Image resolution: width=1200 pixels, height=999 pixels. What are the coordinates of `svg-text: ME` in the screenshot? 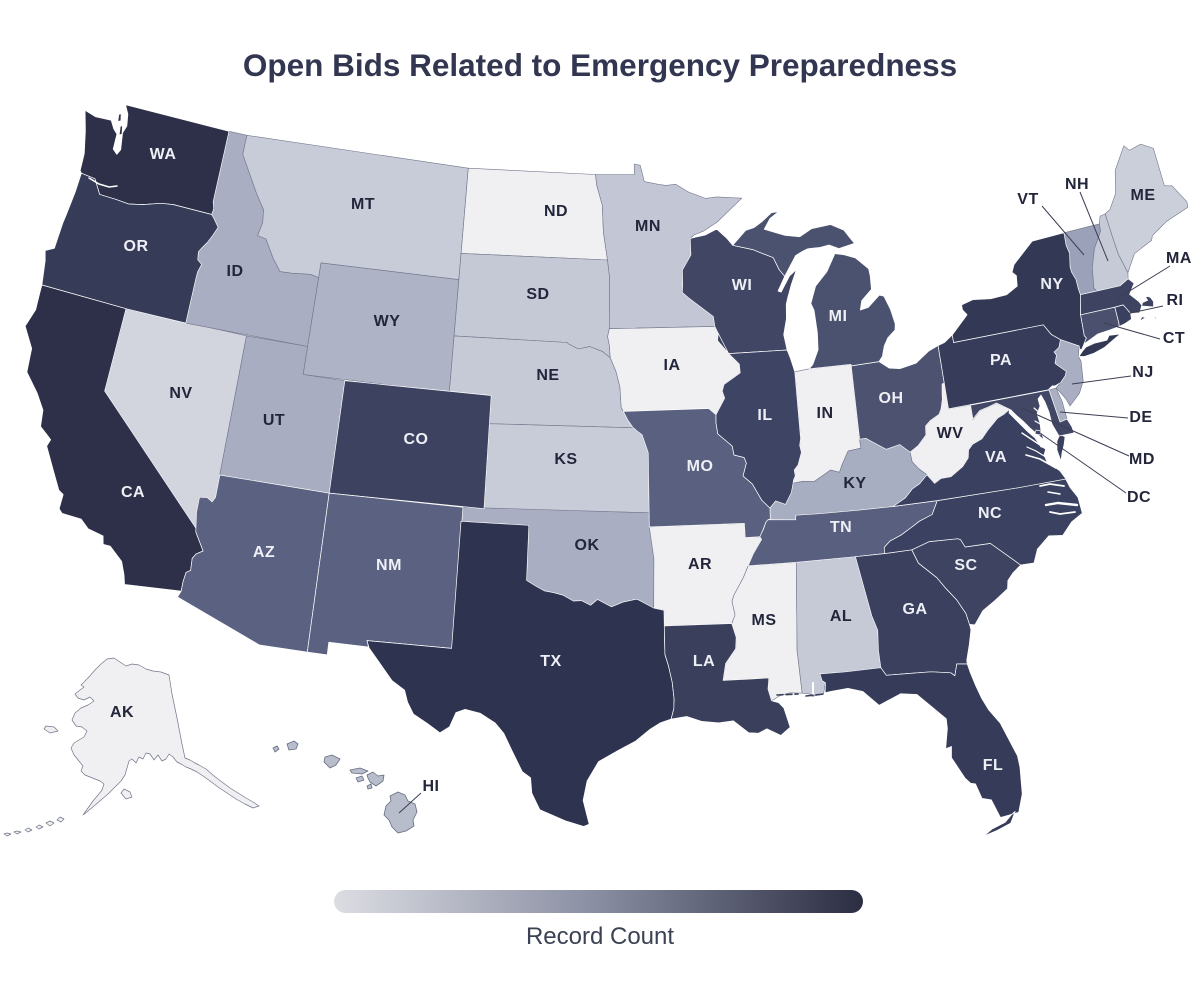 It's located at (1143, 195).